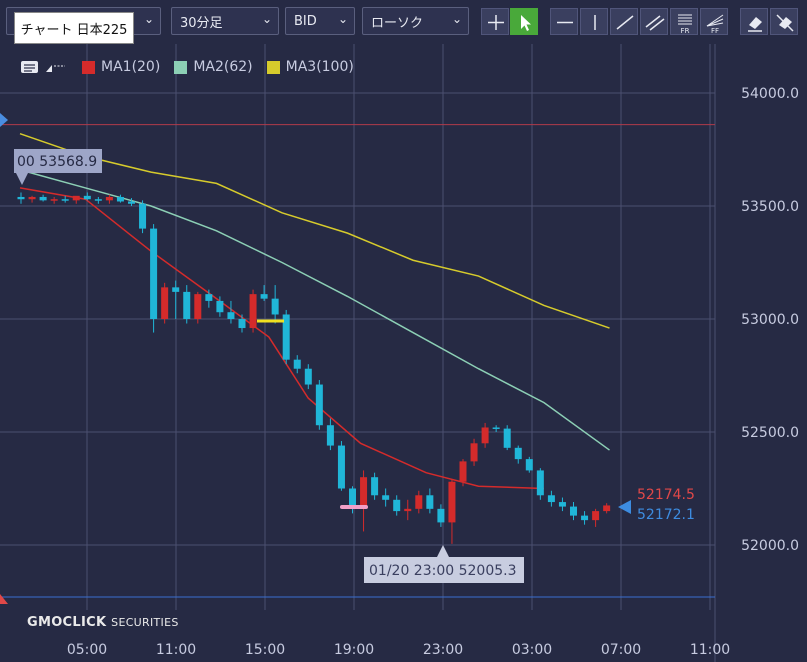 This screenshot has width=807, height=662. I want to click on x-tick-label: 05:00, so click(87, 650).